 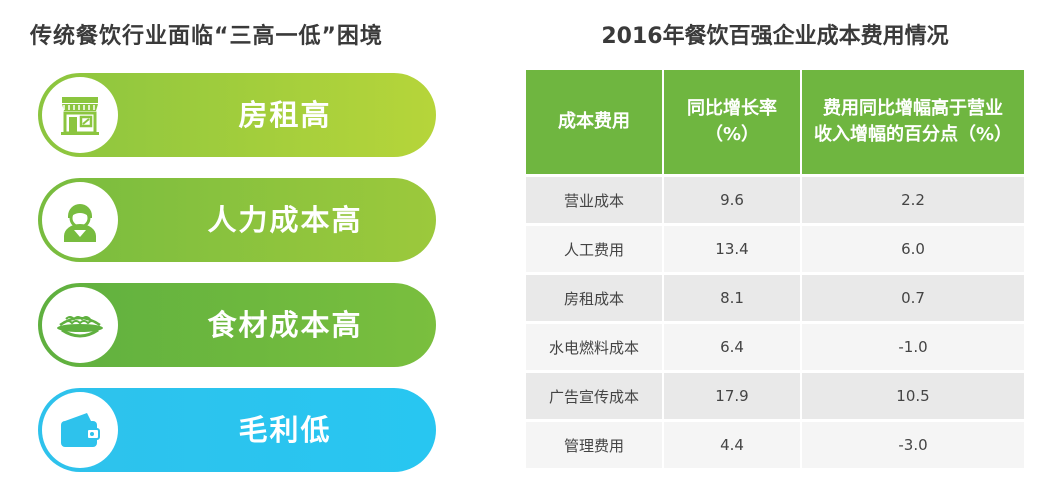 What do you see at coordinates (912, 123) in the screenshot?
I see `column-header-points-above-revenue: 费用同比增幅高于营业 收入增幅的百分点（%）` at bounding box center [912, 123].